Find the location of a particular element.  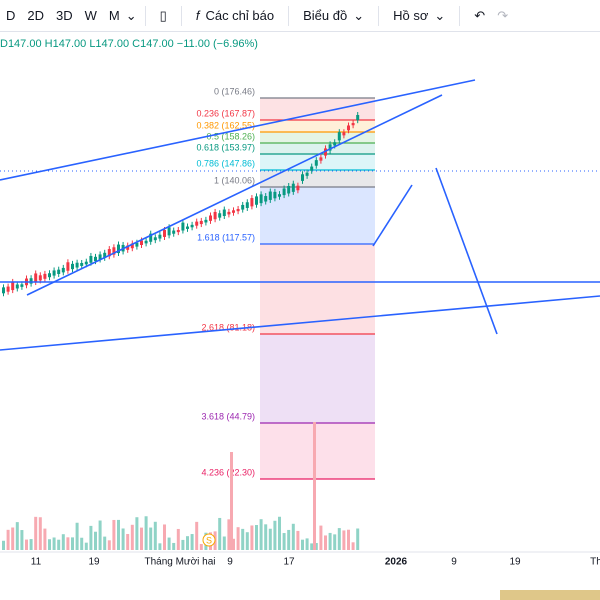

profile-button: Hồ sơ ⌄ is located at coordinates (419, 15).